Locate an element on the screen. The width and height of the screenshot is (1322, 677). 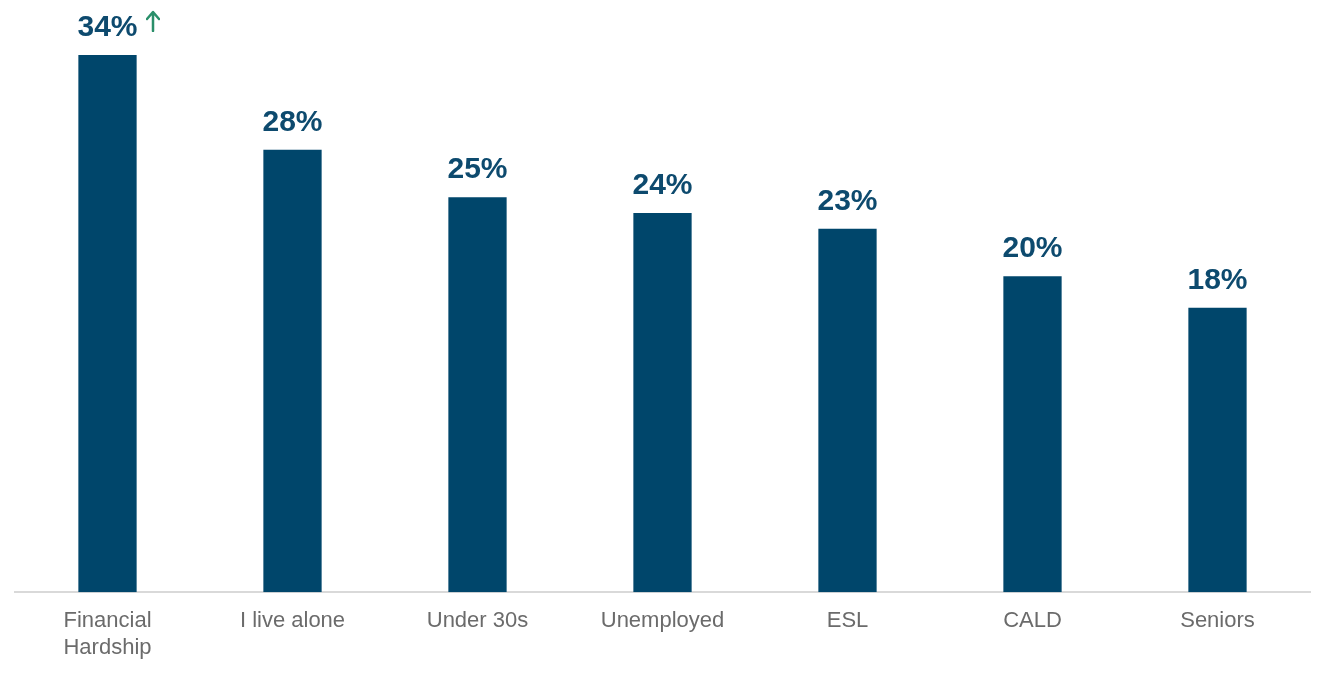
x-tick-label: ESL is located at coordinates (847, 620).